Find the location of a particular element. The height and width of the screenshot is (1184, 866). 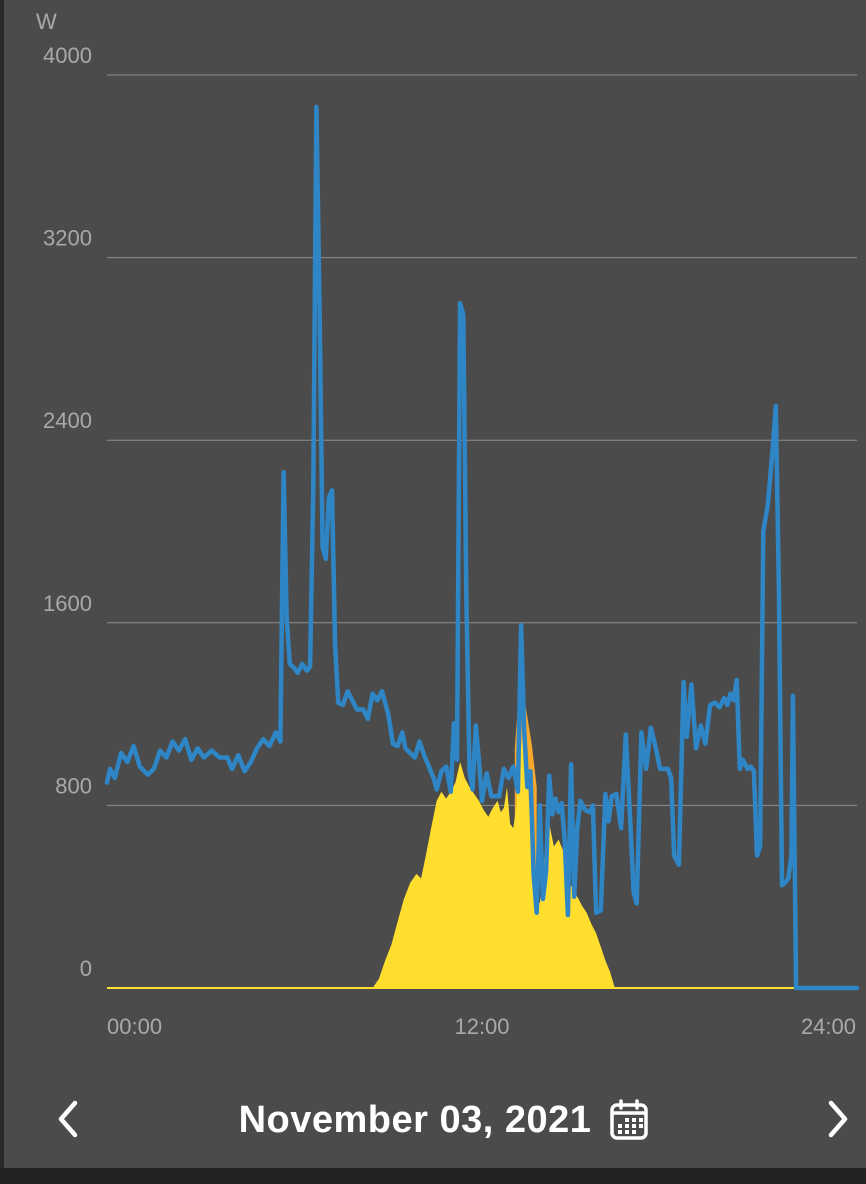

y-tick-label: 2400 is located at coordinates (67, 420).